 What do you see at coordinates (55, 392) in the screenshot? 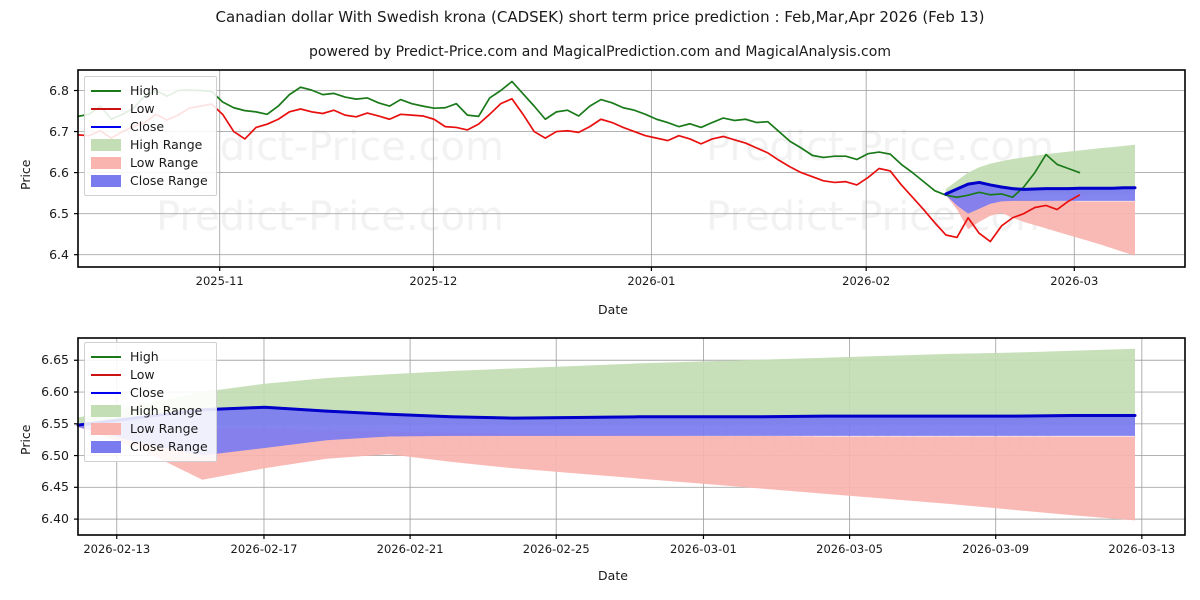
I see `y-tick-label: 6.60` at bounding box center [55, 392].